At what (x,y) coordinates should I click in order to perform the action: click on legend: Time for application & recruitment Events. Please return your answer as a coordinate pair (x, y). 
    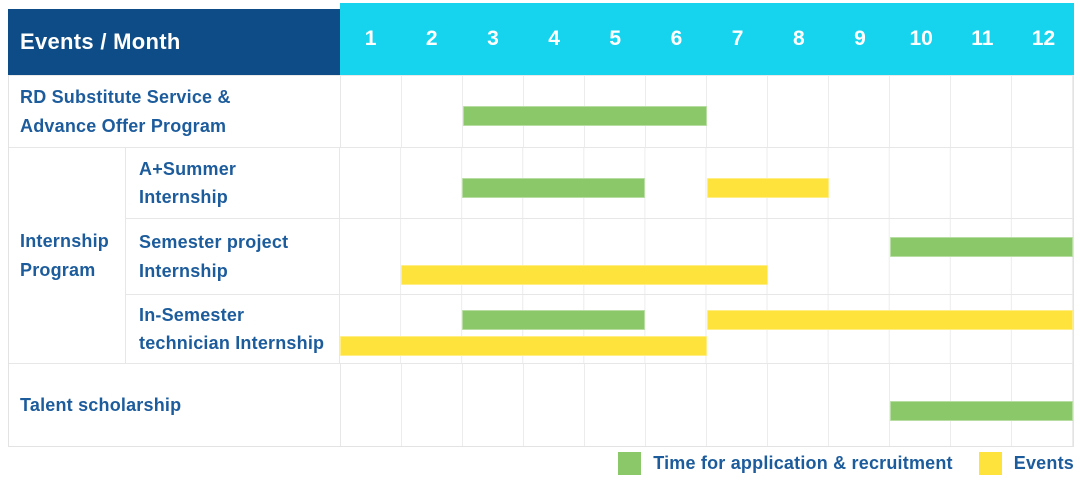
    Looking at the image, I should click on (541, 463).